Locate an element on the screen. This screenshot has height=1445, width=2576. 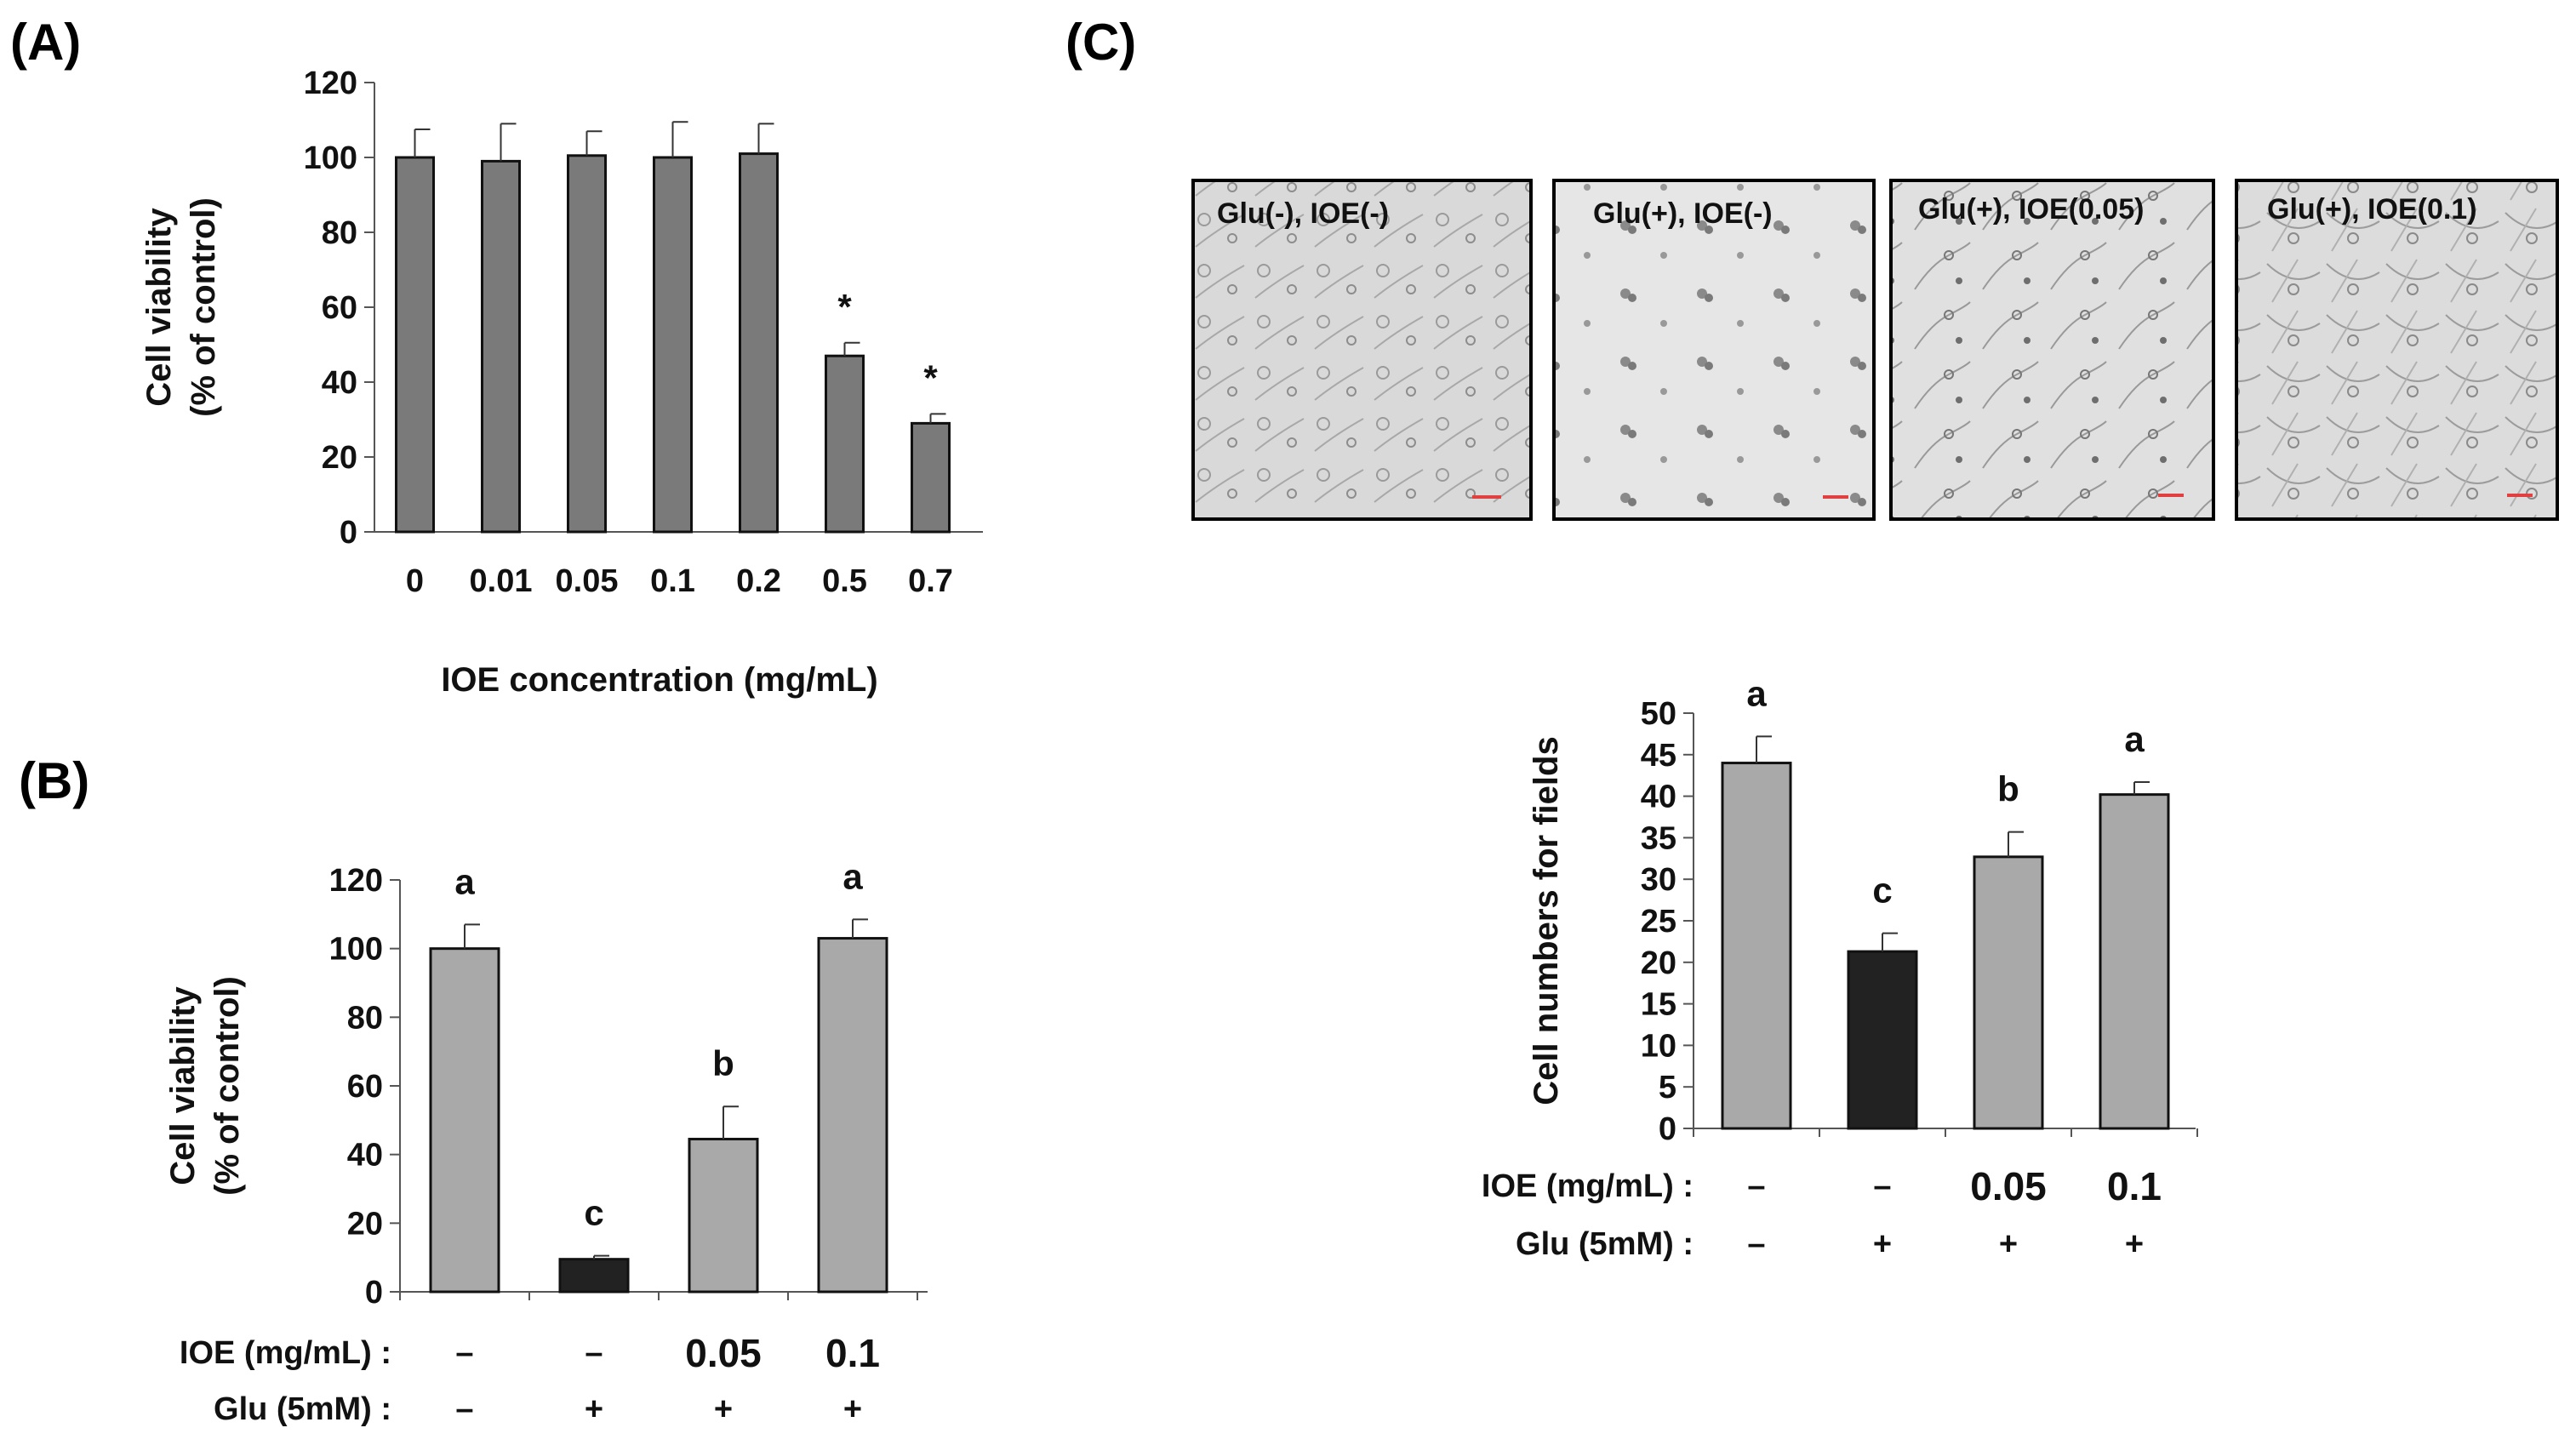
x-tick-label: 0 is located at coordinates (415, 581).